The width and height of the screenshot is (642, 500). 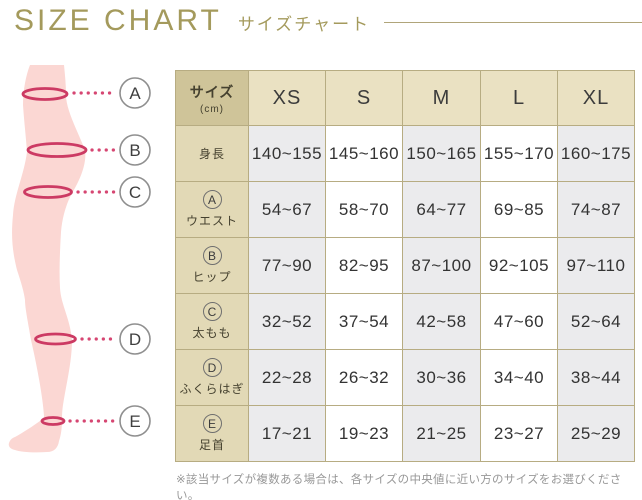 I want to click on cell-thigh-xl: 52~64, so click(x=596, y=321).